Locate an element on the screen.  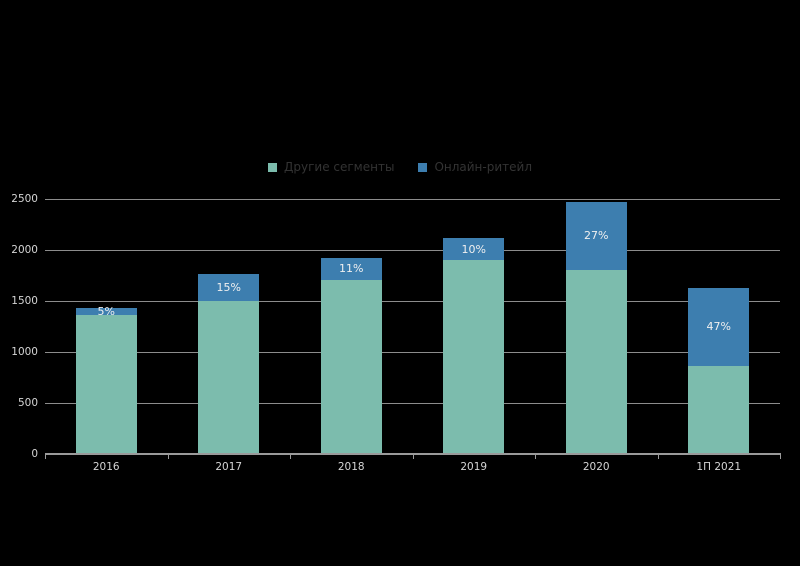
bar-segment-online: 5% is located at coordinates (106, 312).